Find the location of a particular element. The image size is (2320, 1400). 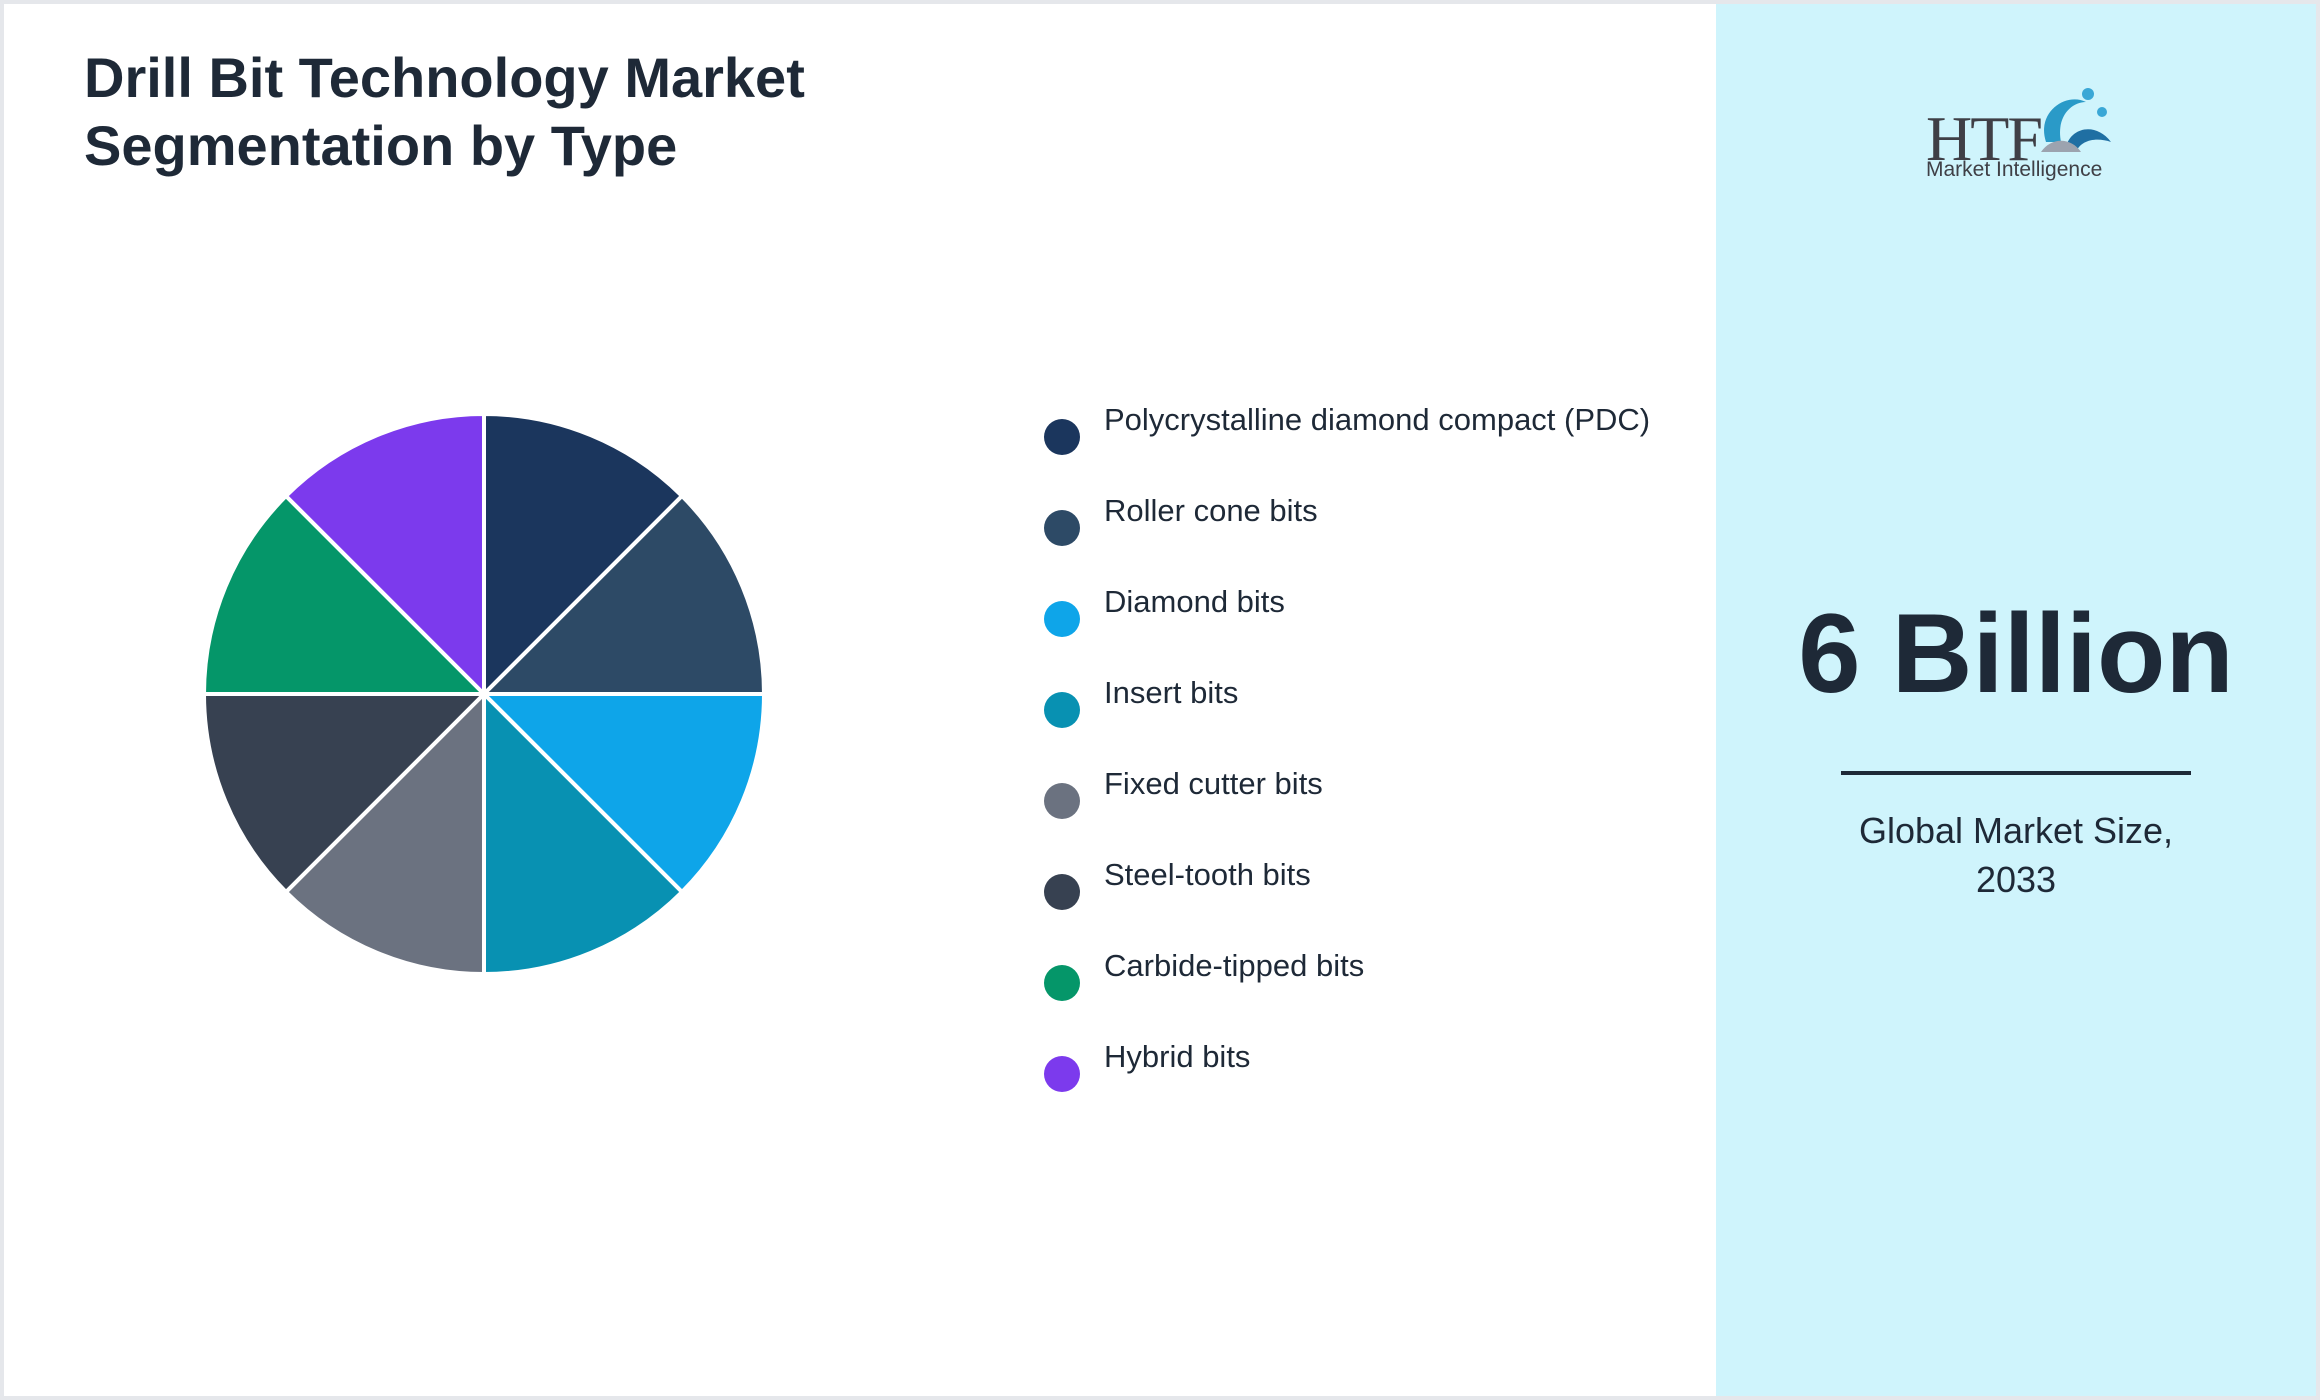

legend-item: Fixed cutter bits is located at coordinates (1354, 792).